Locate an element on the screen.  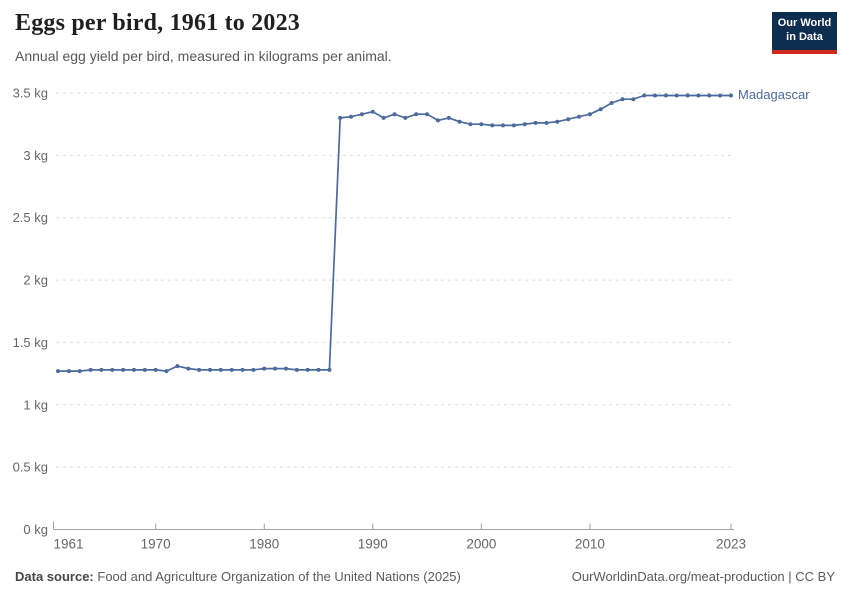
data-point-madagascar-1967 is located at coordinates (123, 369).